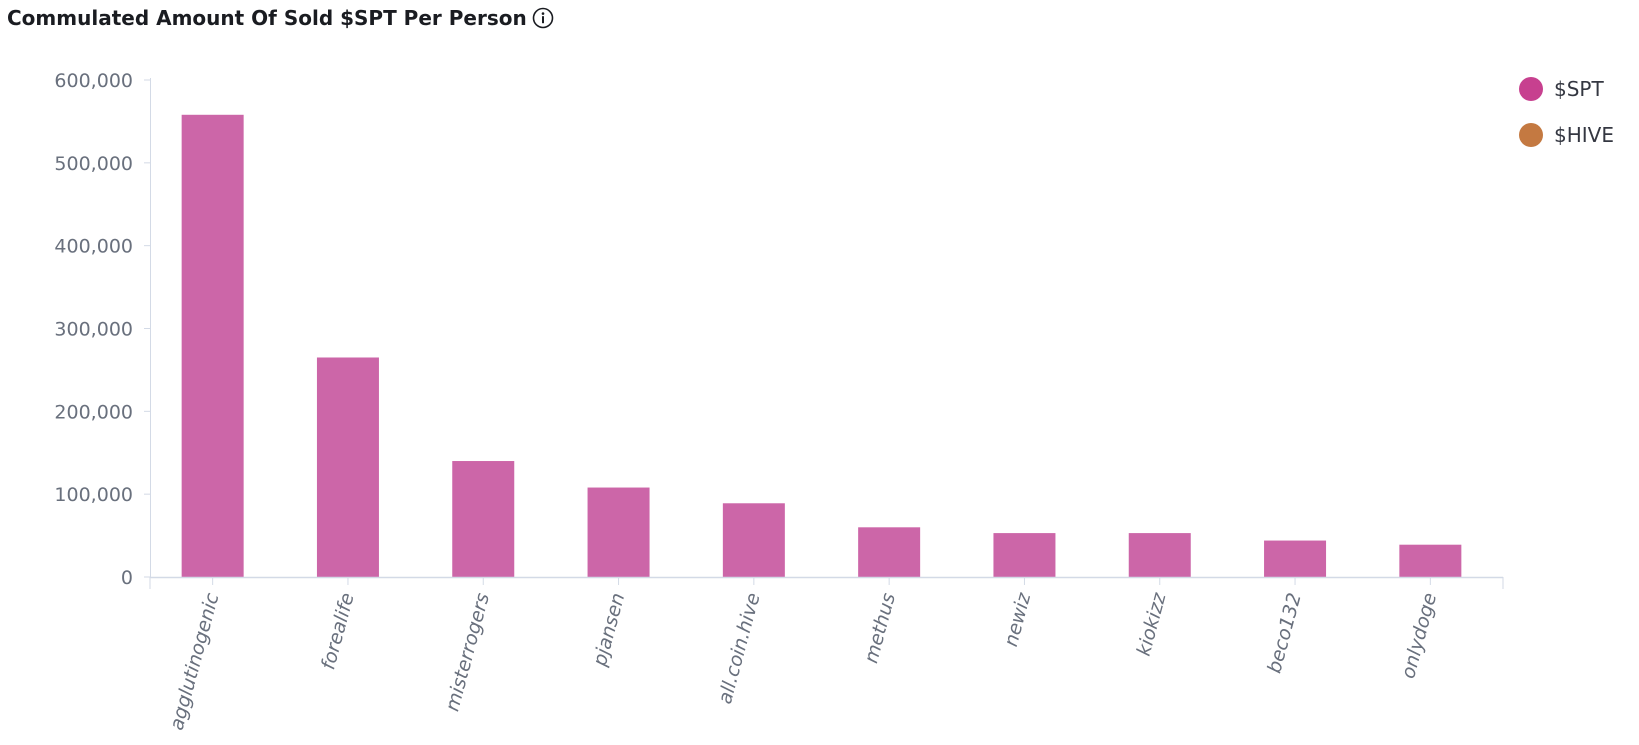  Describe the element at coordinates (338, 631) in the screenshot. I see `x-tick-label: forealife` at that location.